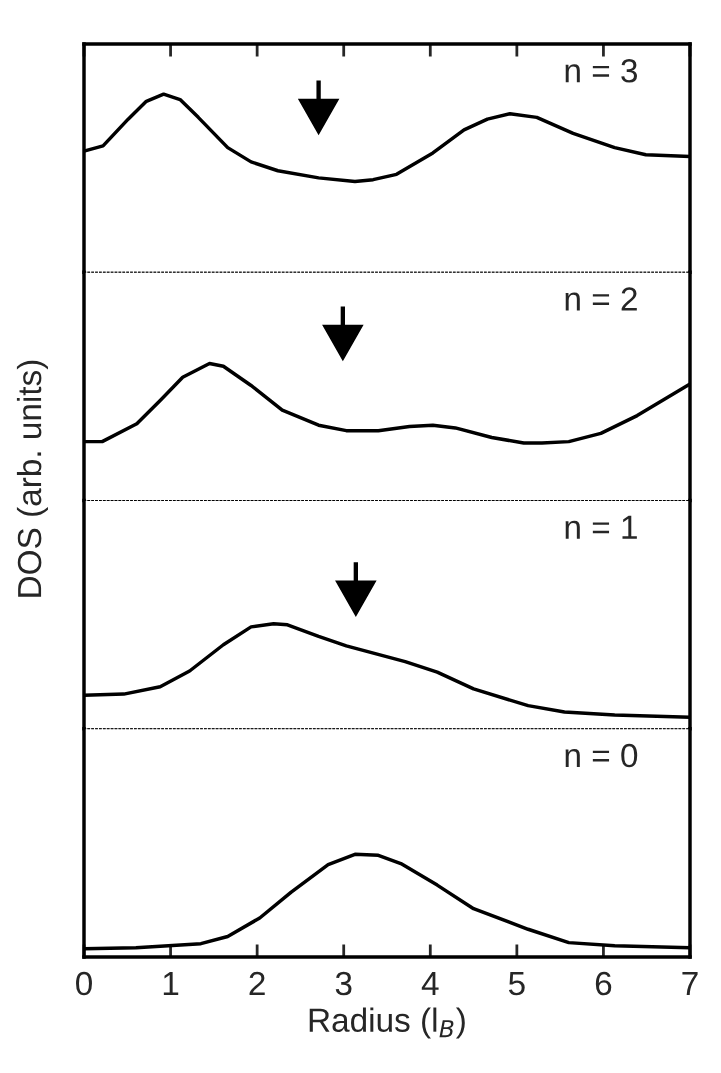 The width and height of the screenshot is (721, 1073). Describe the element at coordinates (601, 299) in the screenshot. I see `text: n = 2` at that location.